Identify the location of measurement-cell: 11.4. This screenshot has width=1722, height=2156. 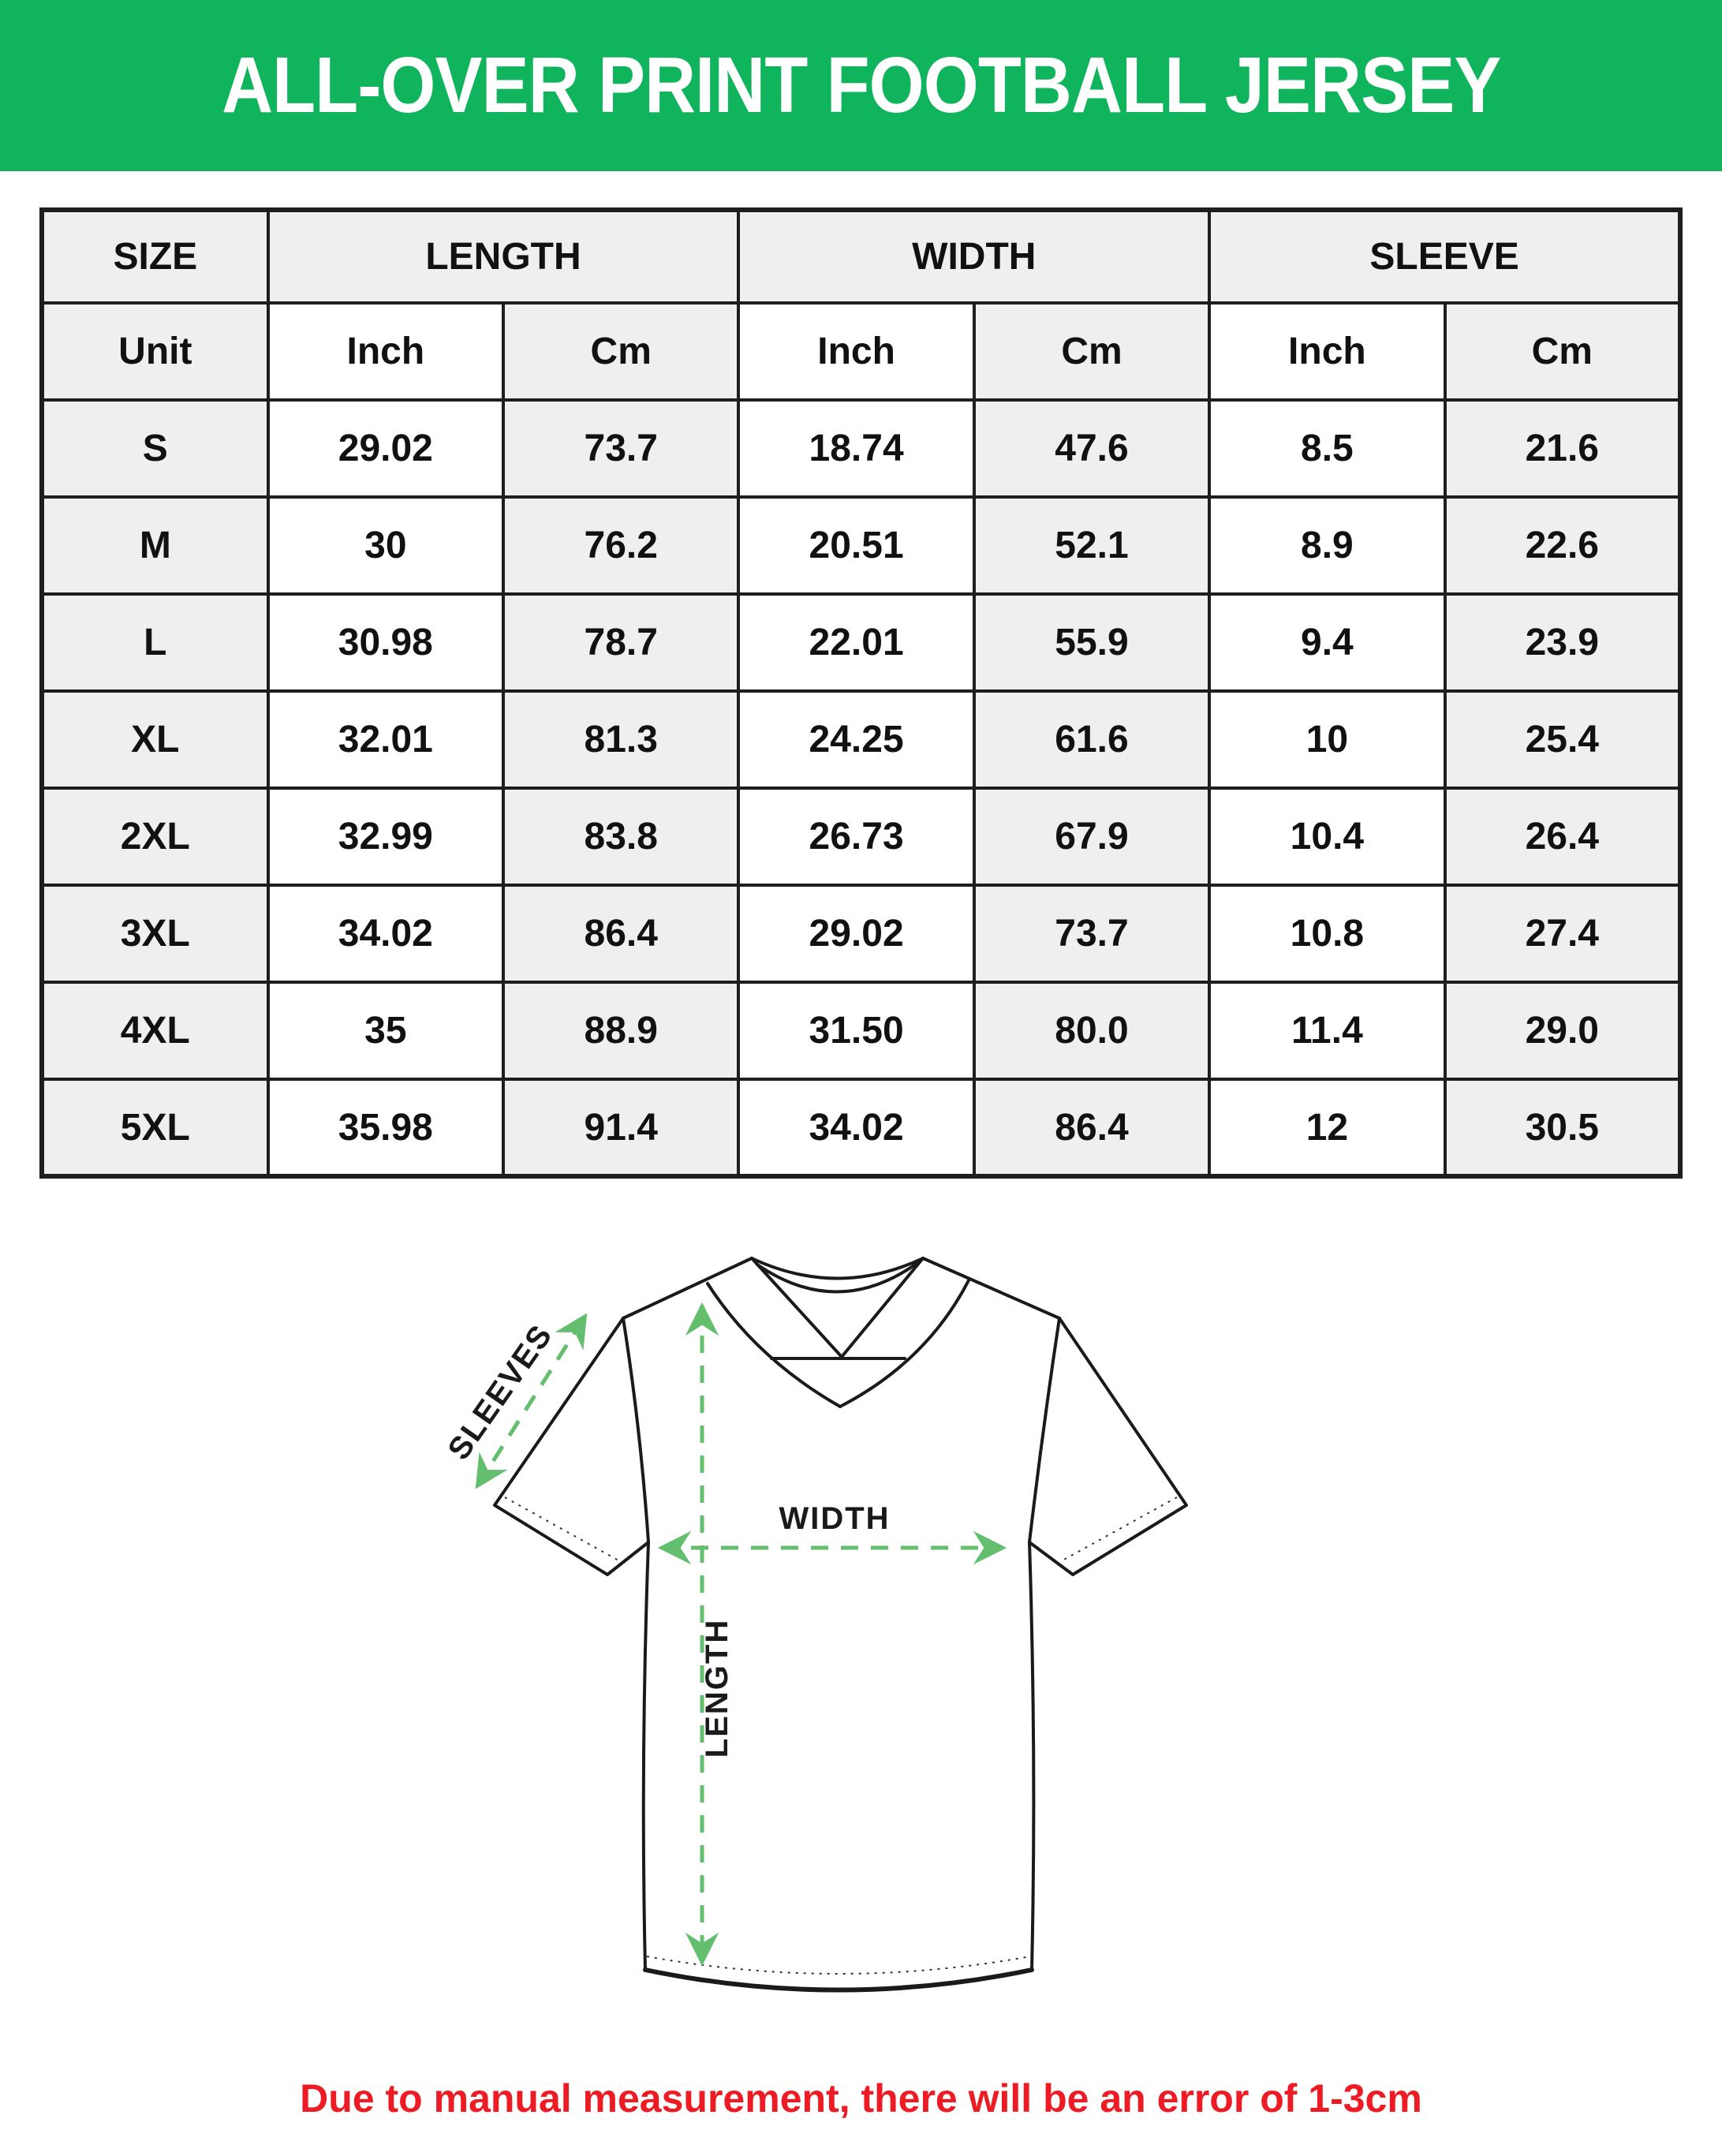
(1327, 1031).